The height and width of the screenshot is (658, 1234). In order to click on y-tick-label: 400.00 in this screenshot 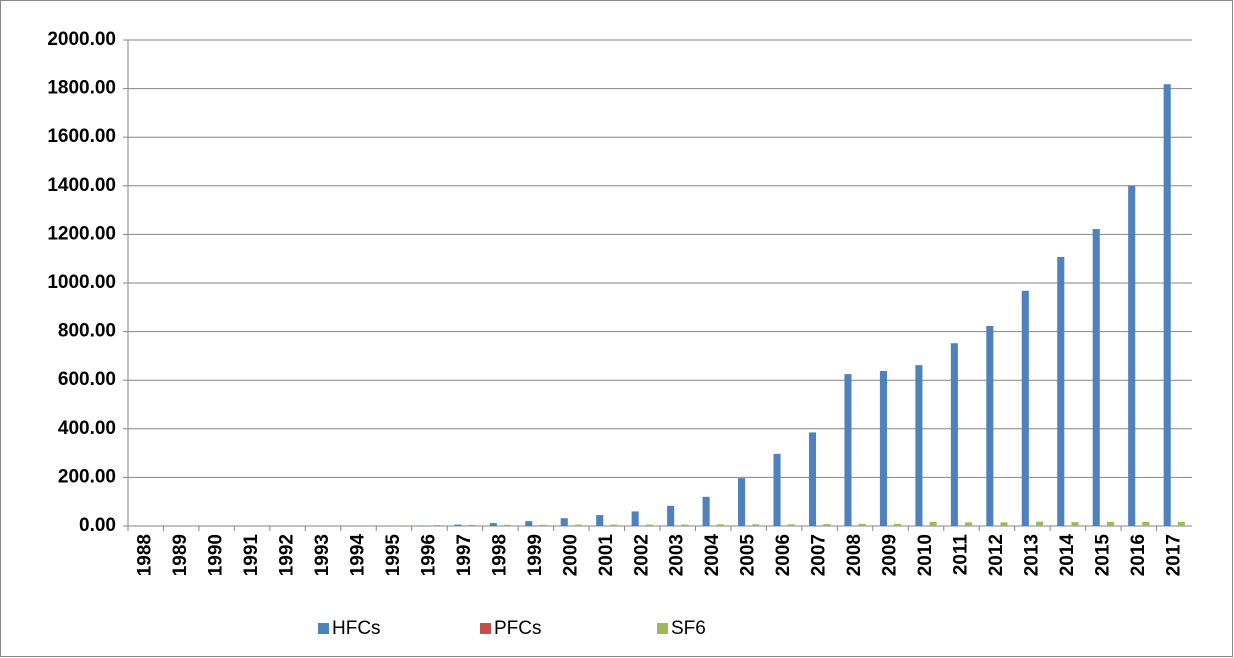, I will do `click(87, 428)`.